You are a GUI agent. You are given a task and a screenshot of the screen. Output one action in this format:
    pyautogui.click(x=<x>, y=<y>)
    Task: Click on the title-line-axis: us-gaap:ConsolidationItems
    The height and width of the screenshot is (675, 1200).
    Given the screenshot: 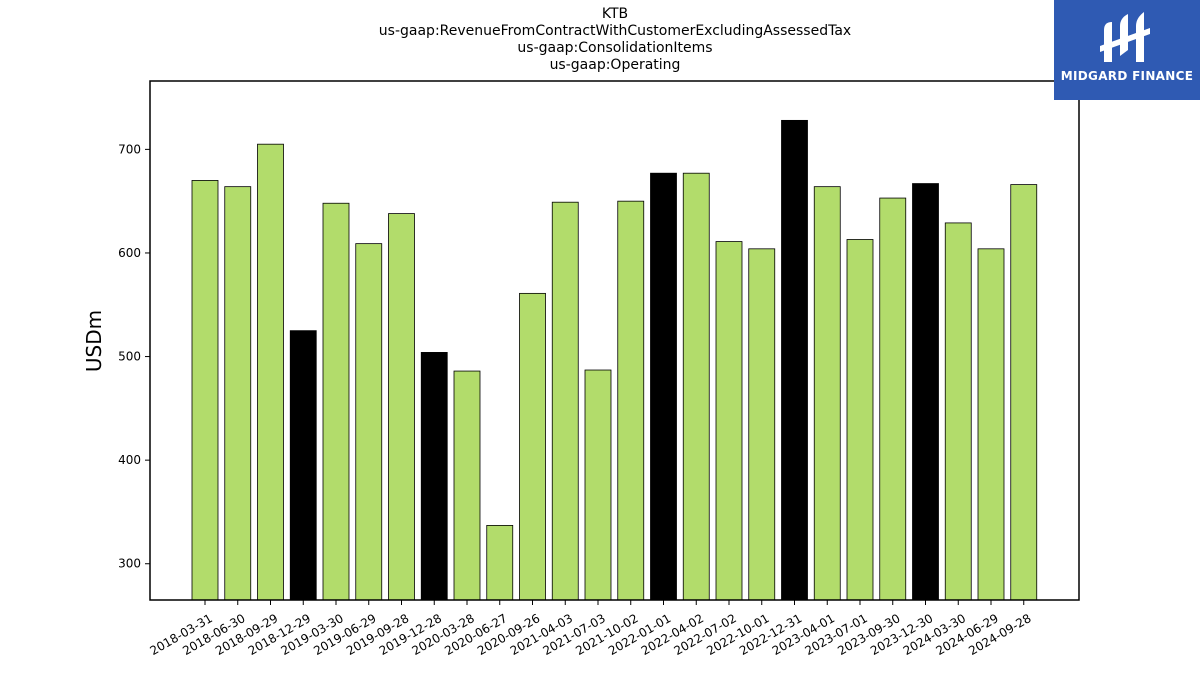 What is the action you would take?
    pyautogui.click(x=615, y=48)
    